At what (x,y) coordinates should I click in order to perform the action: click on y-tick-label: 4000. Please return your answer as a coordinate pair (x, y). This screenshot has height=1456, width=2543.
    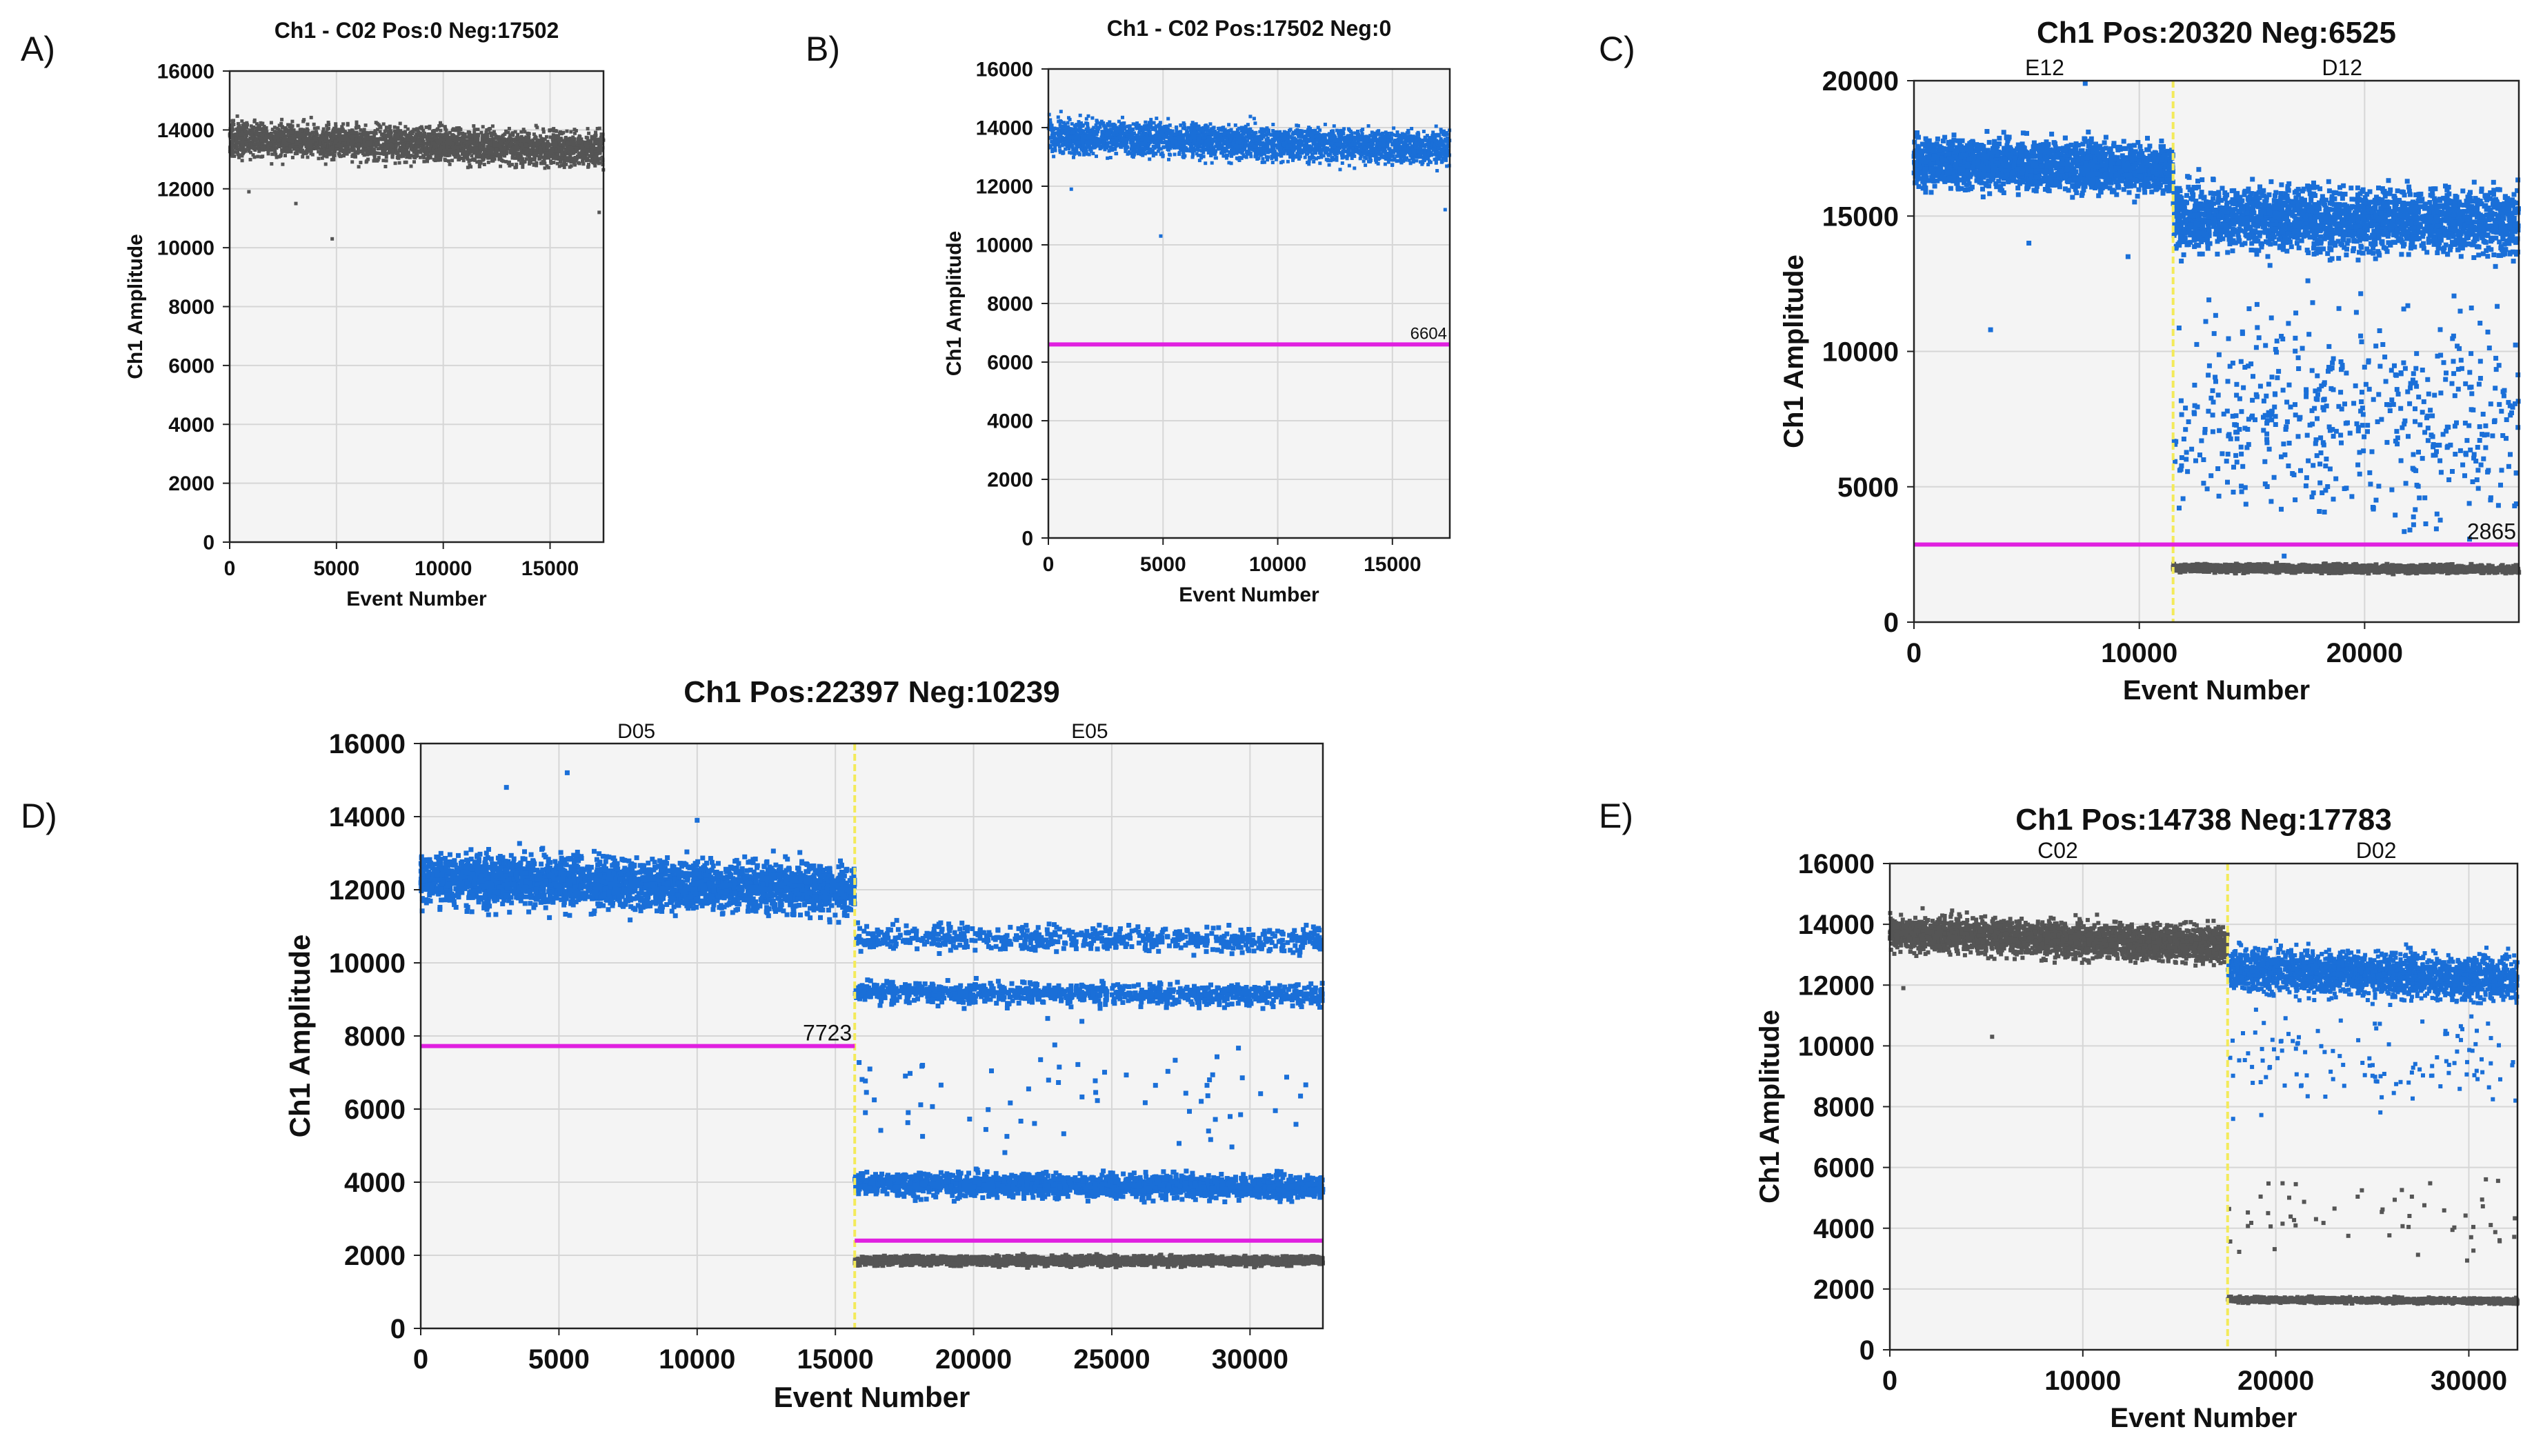
    Looking at the image, I should click on (192, 425).